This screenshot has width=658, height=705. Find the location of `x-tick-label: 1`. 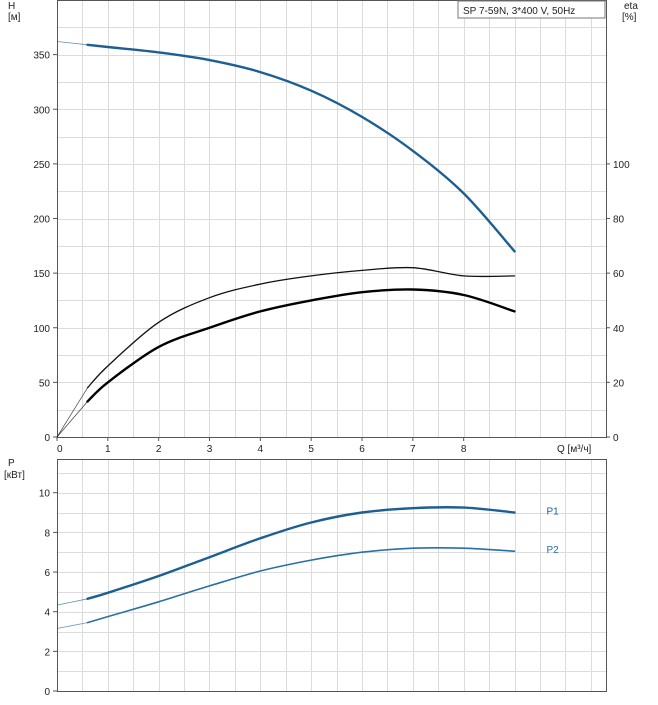

x-tick-label: 1 is located at coordinates (108, 449).